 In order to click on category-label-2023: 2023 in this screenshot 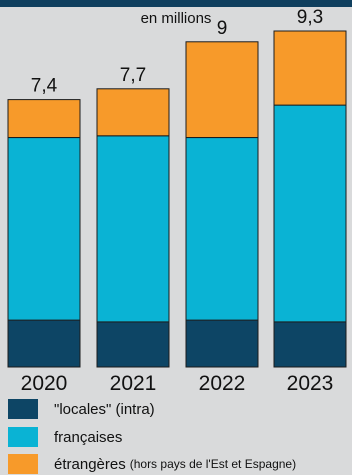, I will do `click(310, 383)`.